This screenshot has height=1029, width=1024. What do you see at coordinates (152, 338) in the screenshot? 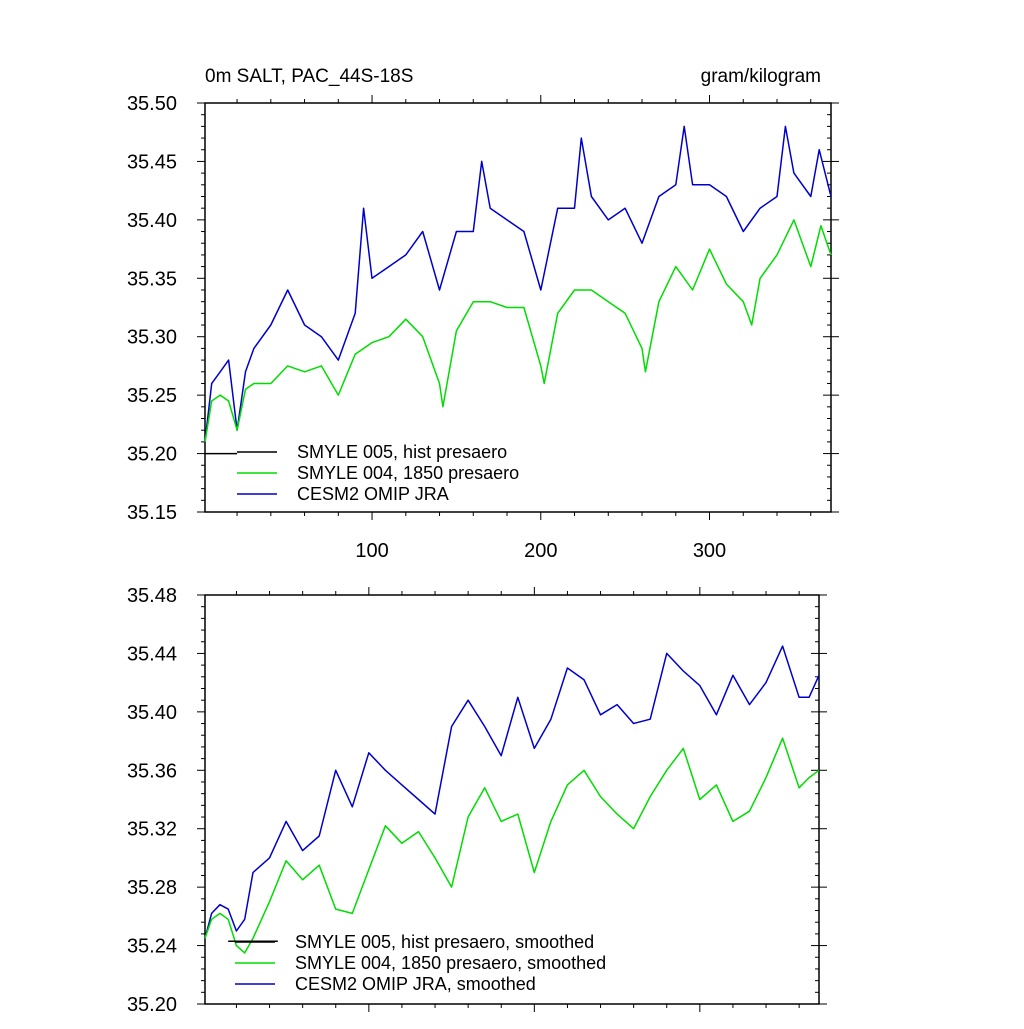
I see `y-tick-label: 35.30` at bounding box center [152, 338].